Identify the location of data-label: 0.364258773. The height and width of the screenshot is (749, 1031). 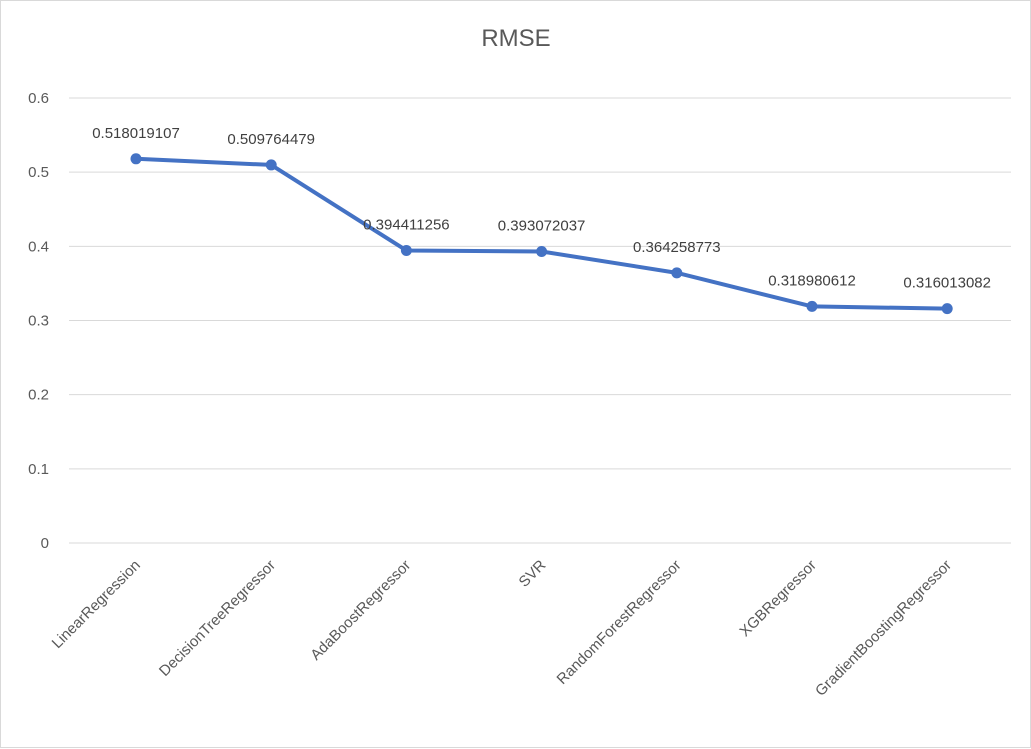
(677, 247).